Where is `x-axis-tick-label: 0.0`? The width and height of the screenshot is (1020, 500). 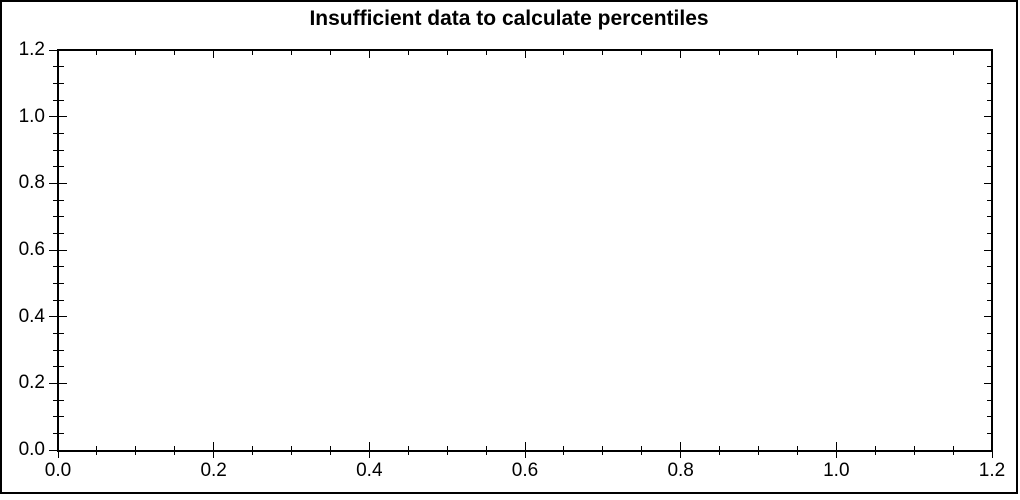 x-axis-tick-label: 0.0 is located at coordinates (58, 470).